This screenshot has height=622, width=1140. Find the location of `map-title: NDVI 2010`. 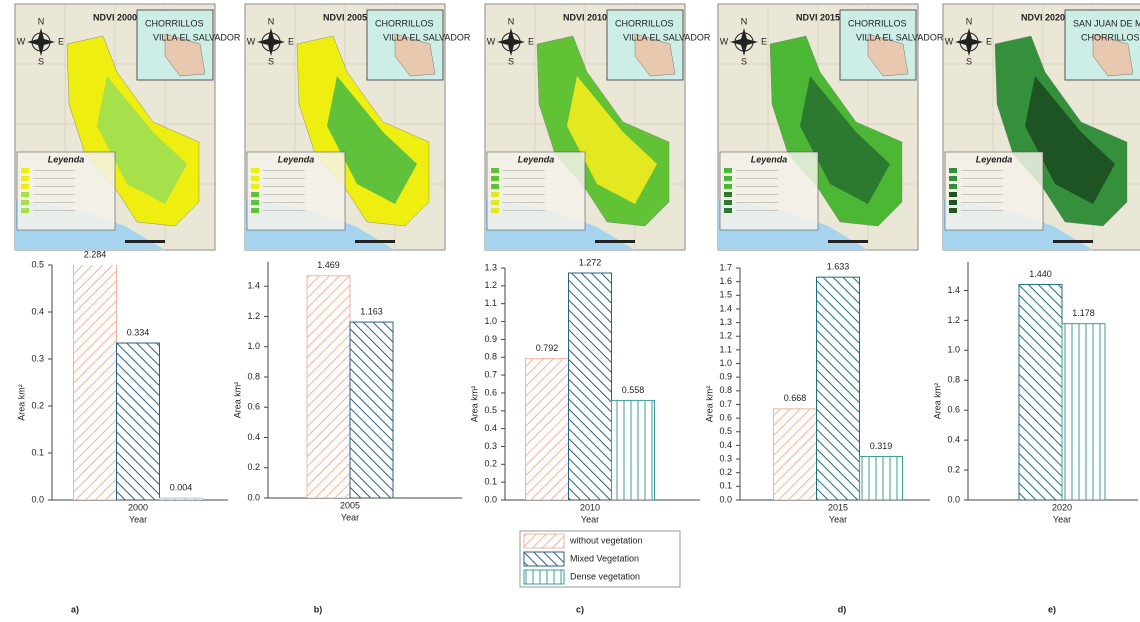

map-title: NDVI 2010 is located at coordinates (585, 17).